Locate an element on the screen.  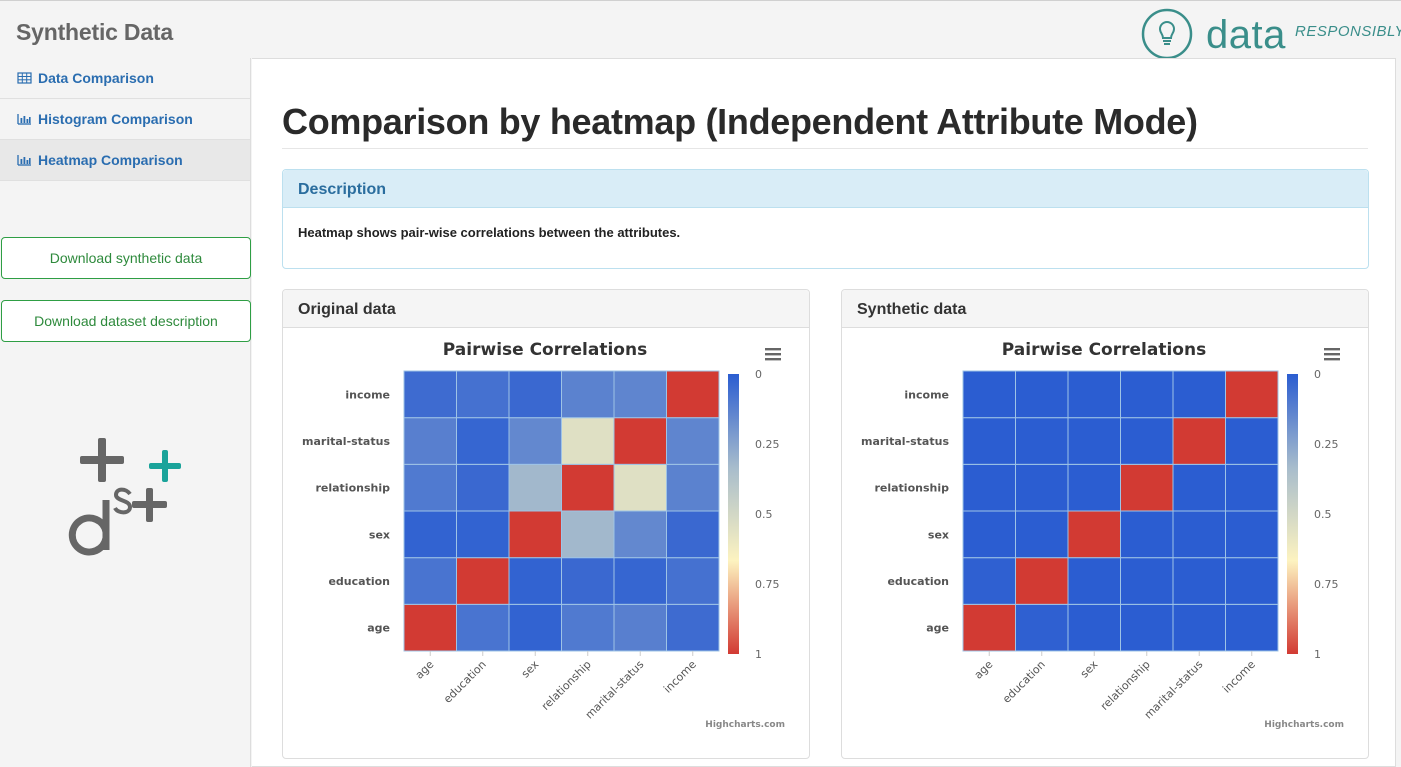
chart-title: Pairwise Correlations is located at coordinates (545, 350).